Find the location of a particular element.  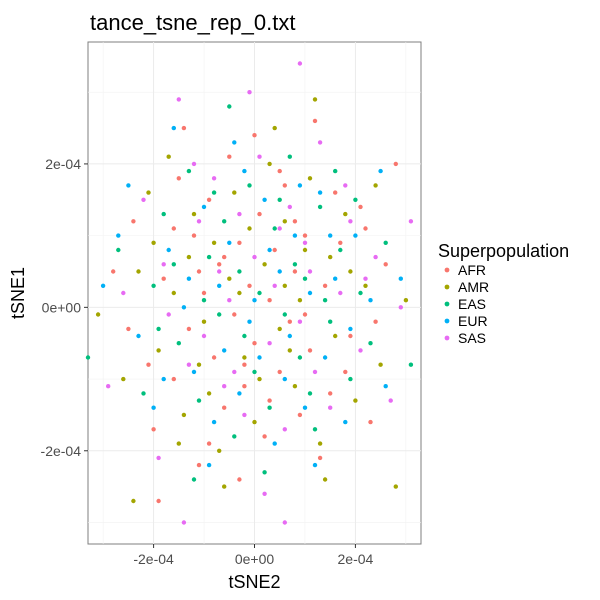

y-axis-title: tSNE1 is located at coordinates (18, 293).